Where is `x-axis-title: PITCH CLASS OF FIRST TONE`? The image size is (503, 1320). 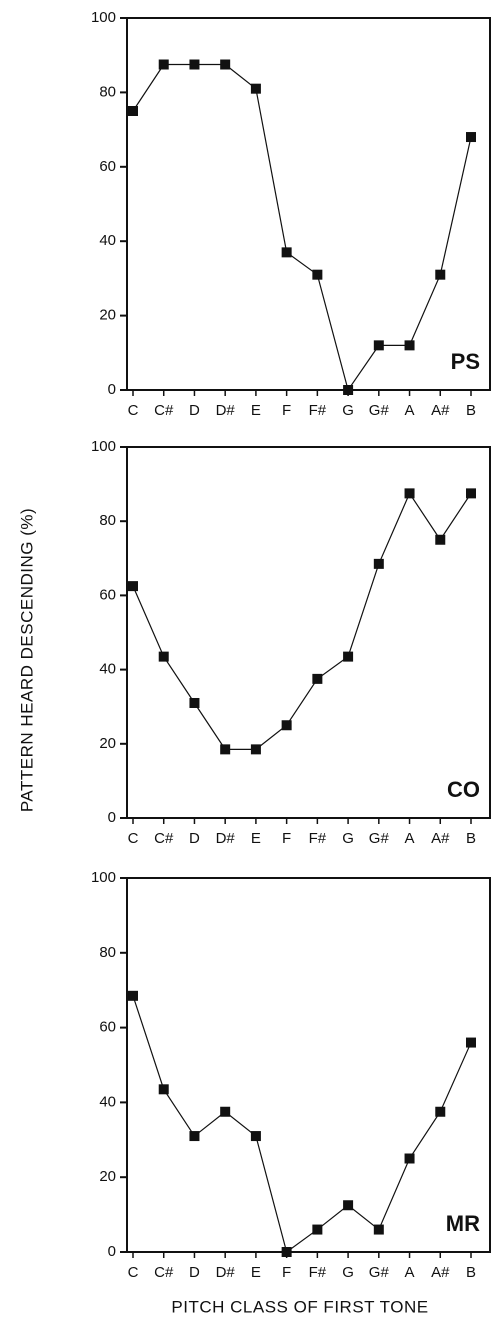
x-axis-title: PITCH CLASS OF FIRST TONE is located at coordinates (299, 1306).